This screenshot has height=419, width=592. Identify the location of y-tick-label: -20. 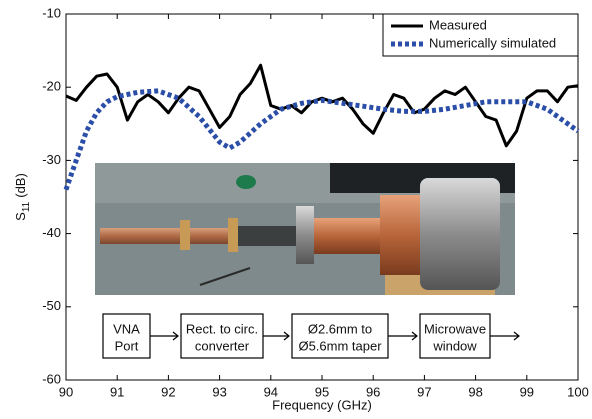
(51, 86).